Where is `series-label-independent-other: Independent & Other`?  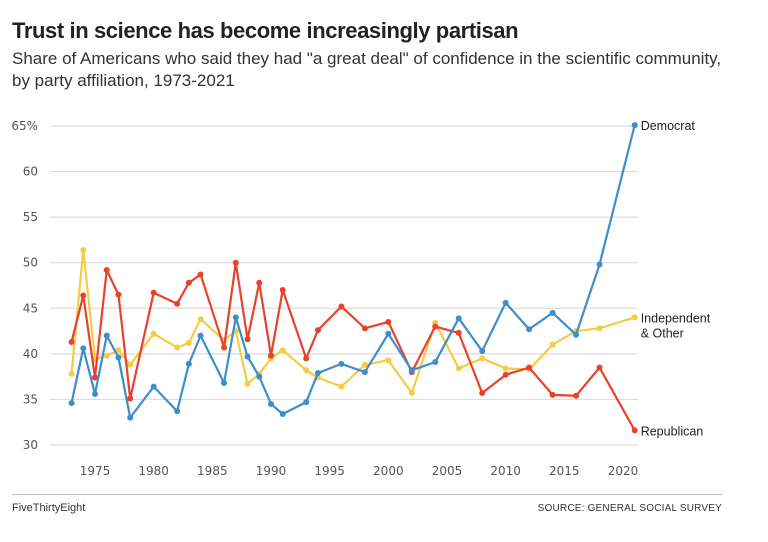 series-label-independent-other: Independent & Other is located at coordinates (676, 325).